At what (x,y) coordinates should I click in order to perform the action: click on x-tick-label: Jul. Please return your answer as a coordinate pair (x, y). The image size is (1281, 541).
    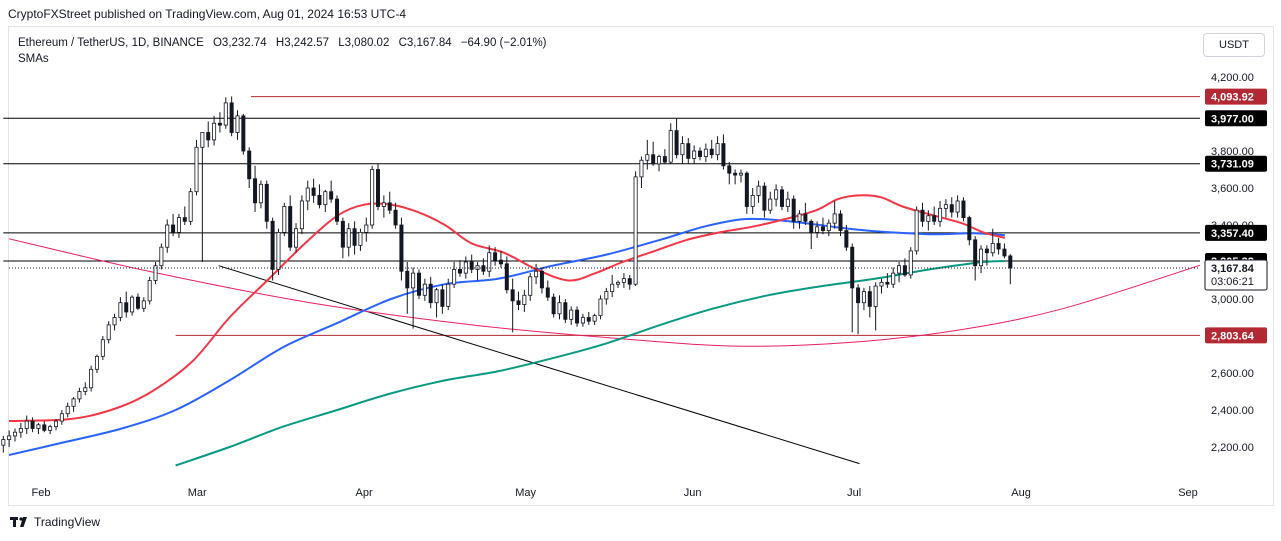
    Looking at the image, I should click on (854, 493).